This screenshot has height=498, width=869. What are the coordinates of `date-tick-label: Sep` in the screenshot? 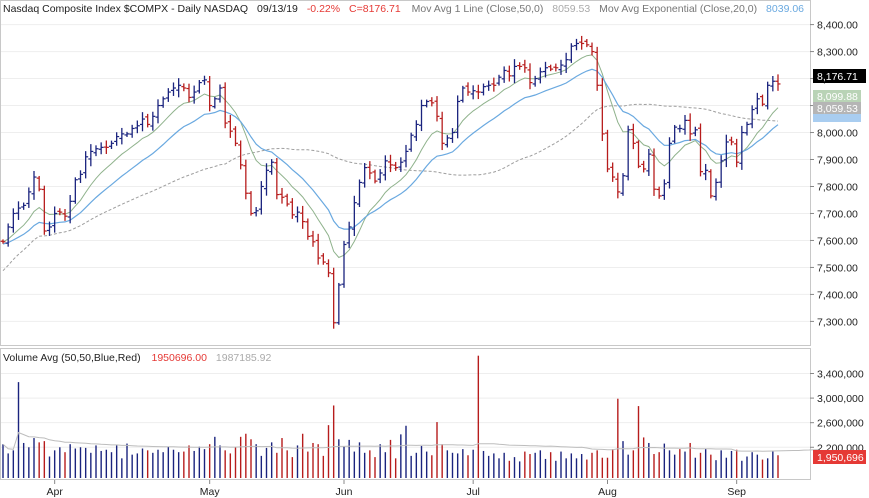 It's located at (736, 492).